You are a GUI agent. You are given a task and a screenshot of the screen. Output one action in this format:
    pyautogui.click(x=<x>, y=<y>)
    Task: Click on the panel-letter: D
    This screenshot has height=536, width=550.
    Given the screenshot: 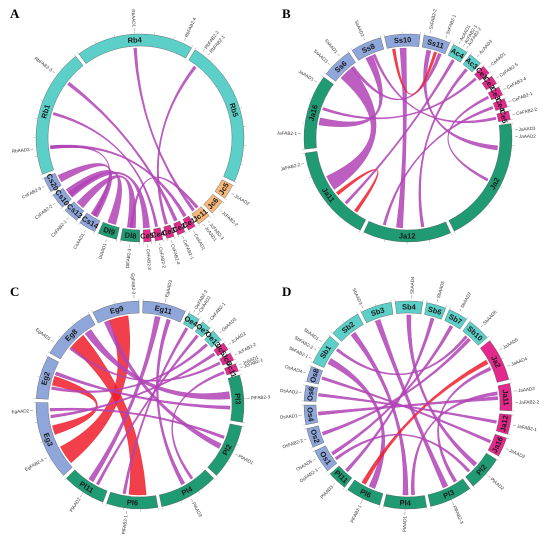 What is the action you would take?
    pyautogui.click(x=286, y=291)
    